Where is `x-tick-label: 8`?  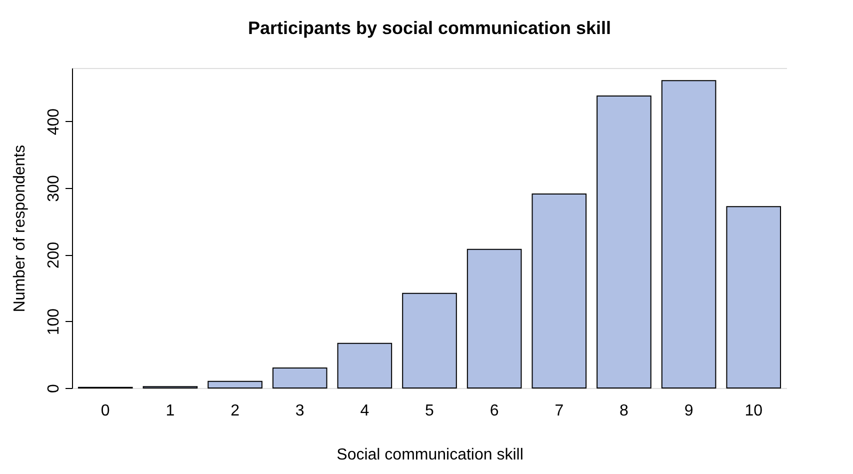
x-tick-label: 8 is located at coordinates (624, 411).